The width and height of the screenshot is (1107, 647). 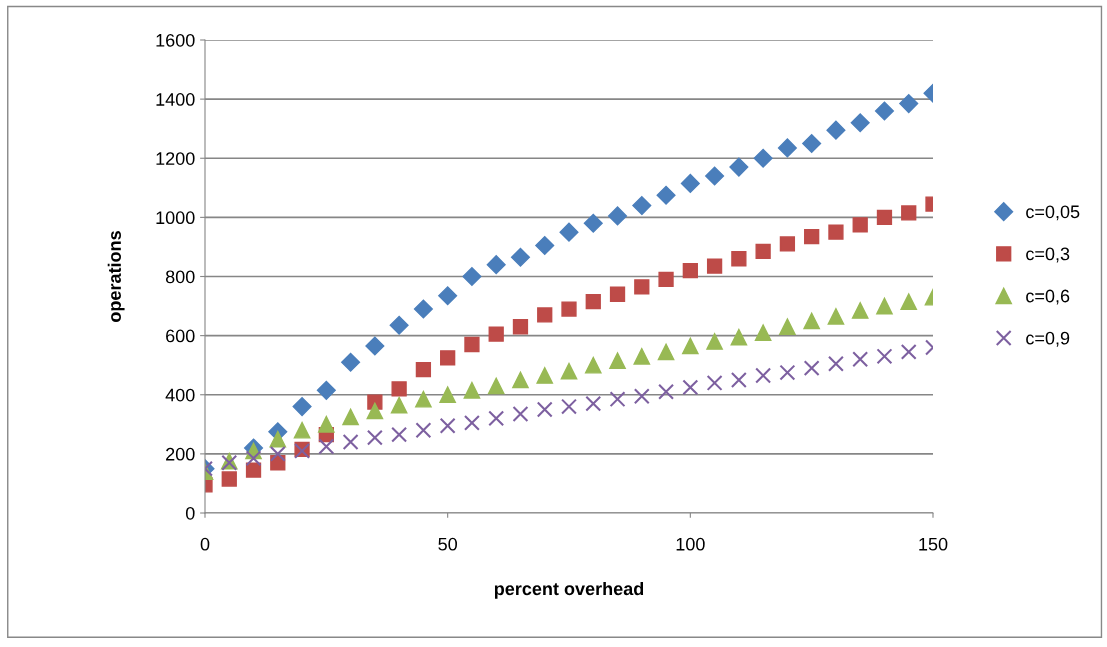 I want to click on y-axis-title: operations, so click(x=116, y=276).